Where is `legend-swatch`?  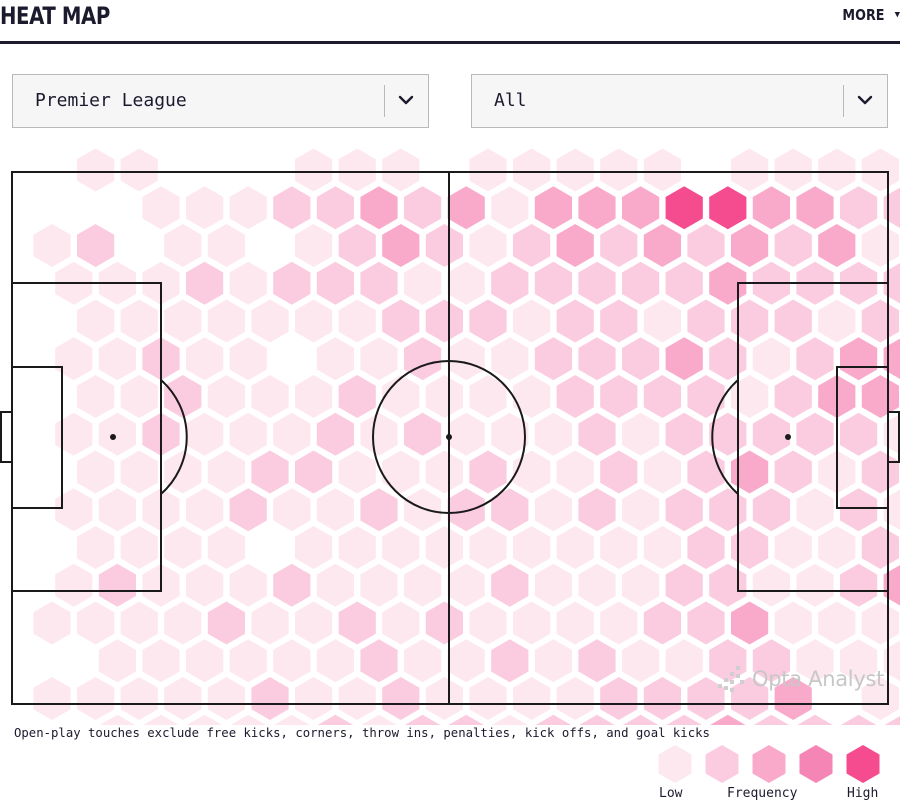
legend-swatch is located at coordinates (816, 764).